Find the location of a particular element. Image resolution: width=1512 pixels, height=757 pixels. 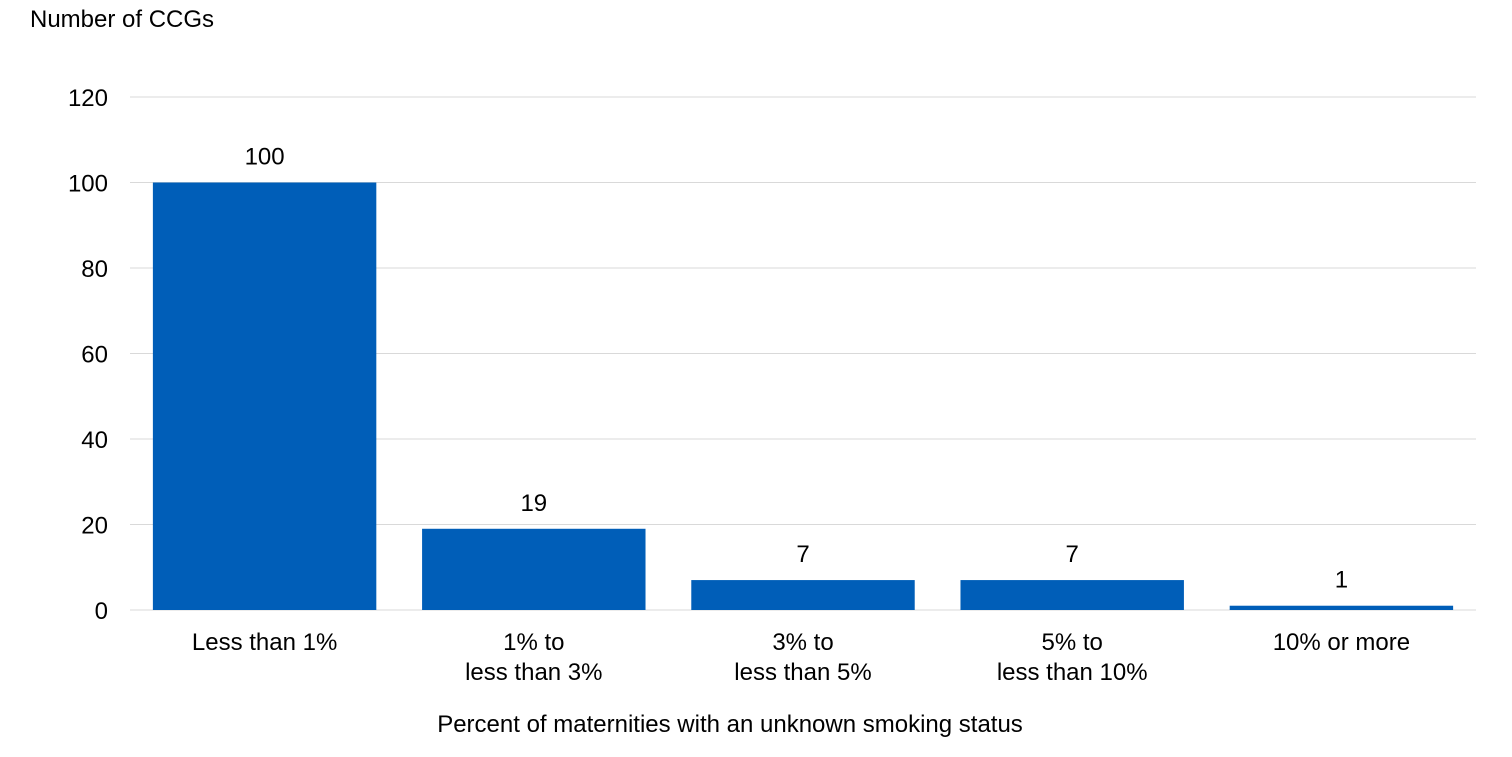

x-tick-label: 5% to less than 10% is located at coordinates (1072, 657).